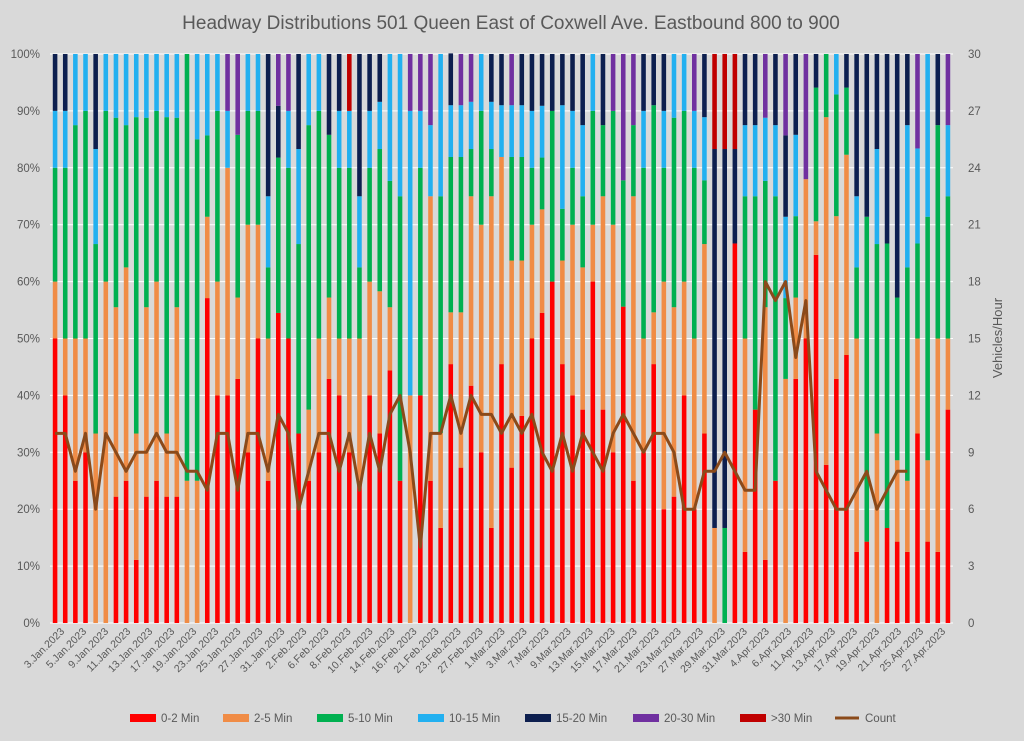 The height and width of the screenshot is (741, 1024). What do you see at coordinates (974, 226) in the screenshot?
I see `y2-tick-label: 21` at bounding box center [974, 226].